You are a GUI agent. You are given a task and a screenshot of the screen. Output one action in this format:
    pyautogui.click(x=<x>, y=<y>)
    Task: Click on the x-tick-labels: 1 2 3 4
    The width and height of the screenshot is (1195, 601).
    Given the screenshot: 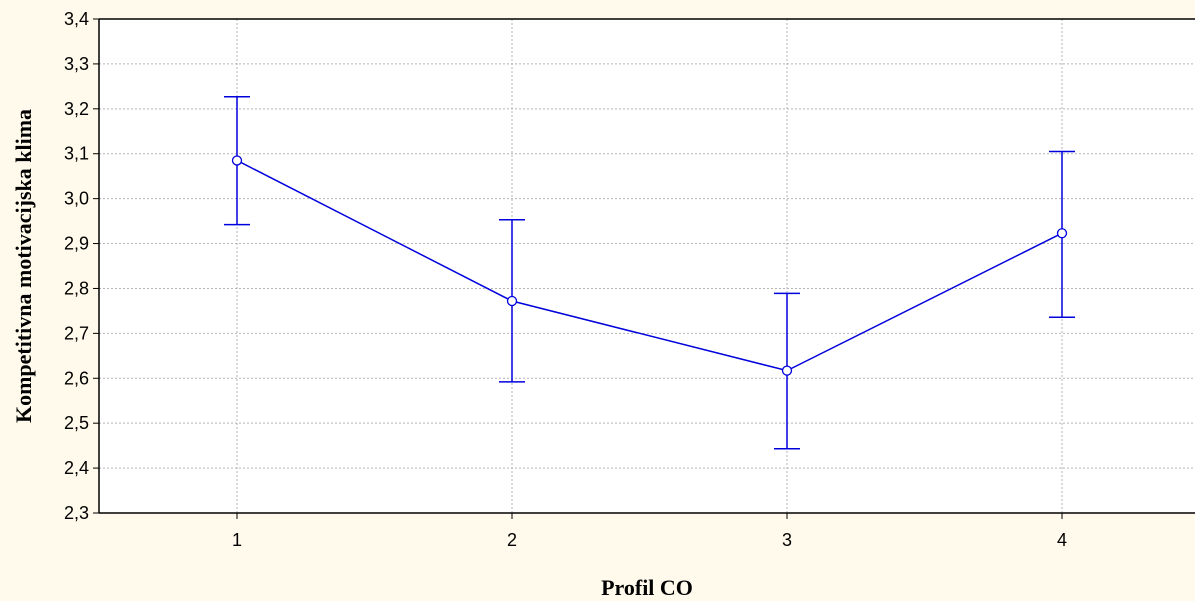 What is the action you would take?
    pyautogui.click(x=649, y=540)
    